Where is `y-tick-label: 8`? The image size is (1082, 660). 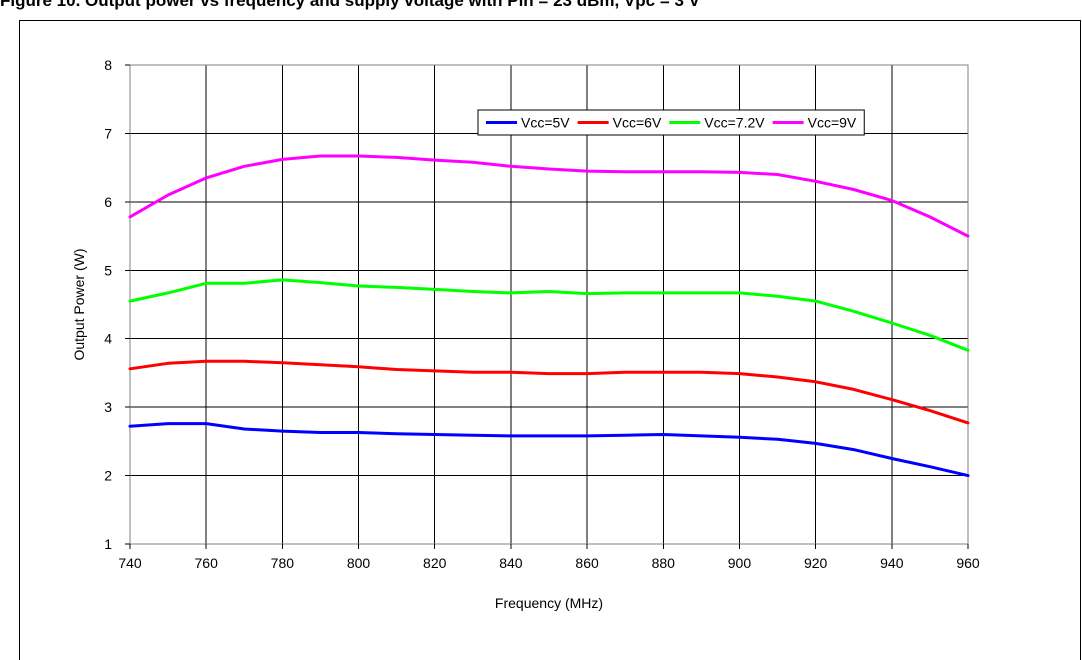
y-tick-label: 8 is located at coordinates (108, 65).